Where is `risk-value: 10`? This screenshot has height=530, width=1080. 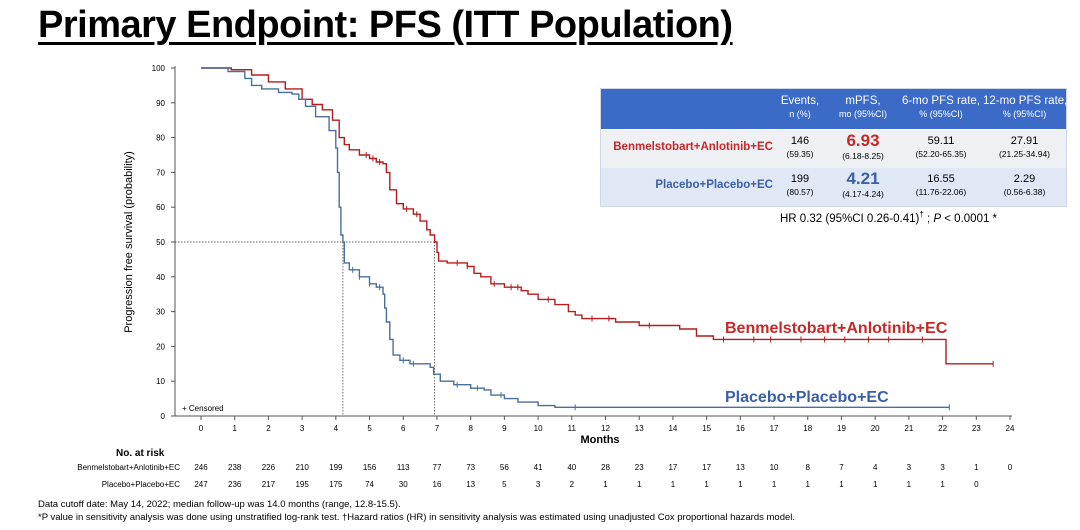 risk-value: 10 is located at coordinates (774, 467).